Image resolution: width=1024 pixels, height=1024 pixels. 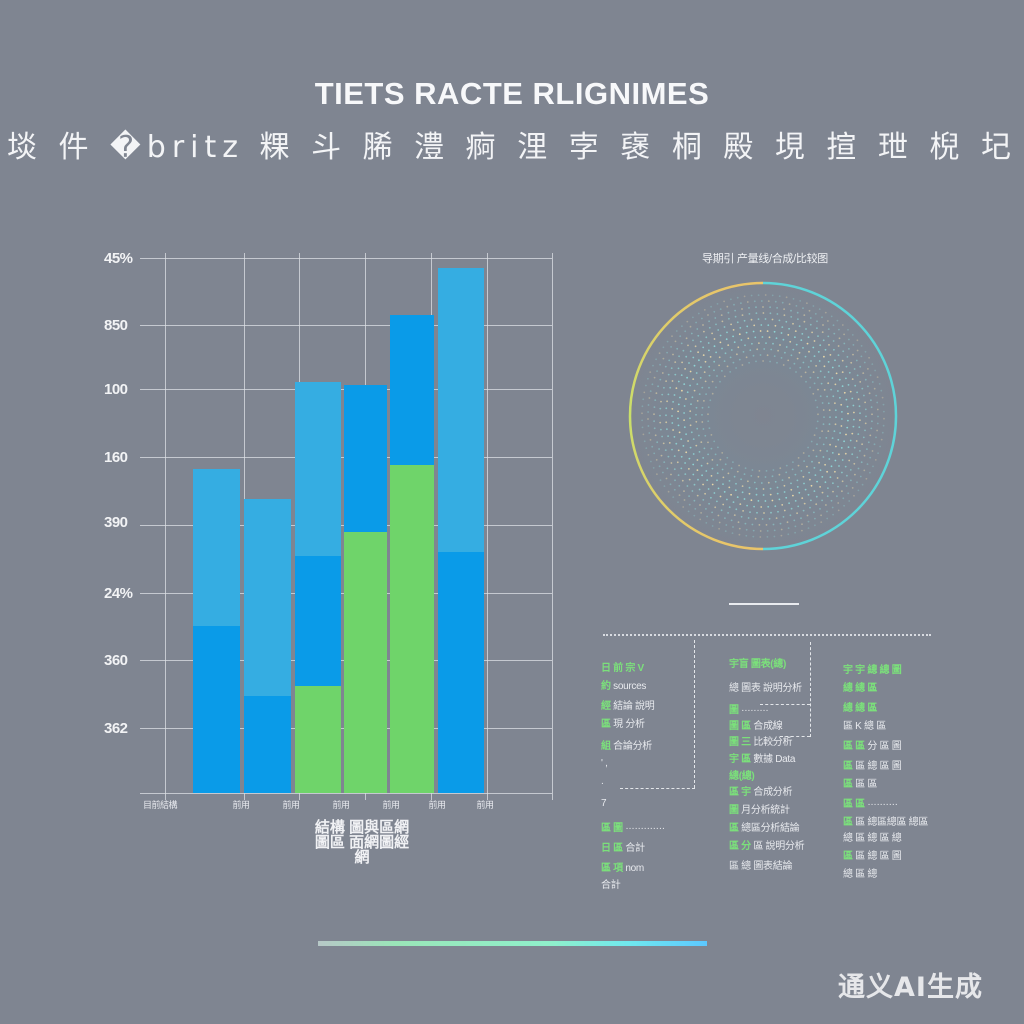 What do you see at coordinates (116, 389) in the screenshot?
I see `y-tick-label: 100` at bounding box center [116, 389].